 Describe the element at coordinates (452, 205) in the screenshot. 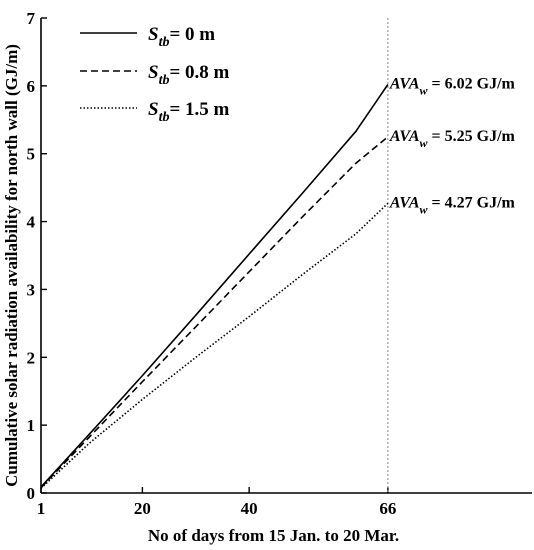

I see `annotation-3: AVAw = 4.27 GJ/m` at that location.